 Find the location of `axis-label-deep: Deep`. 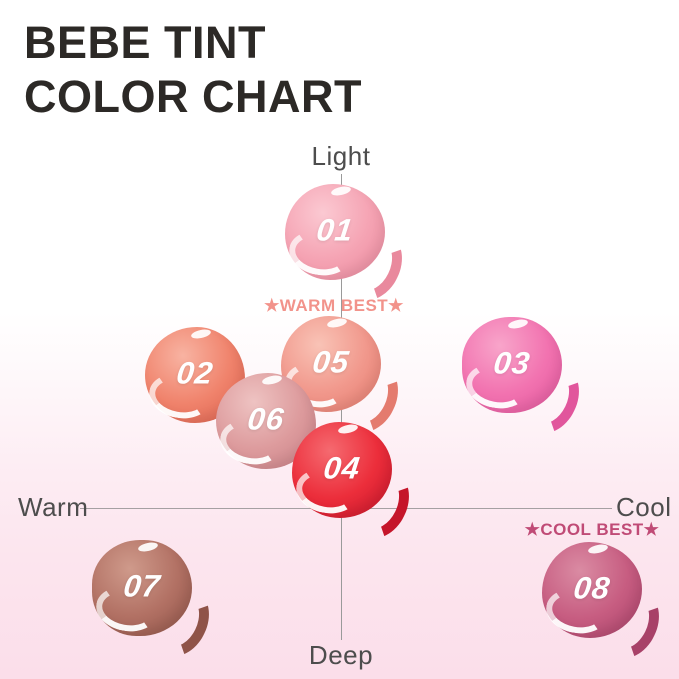

axis-label-deep: Deep is located at coordinates (341, 655).